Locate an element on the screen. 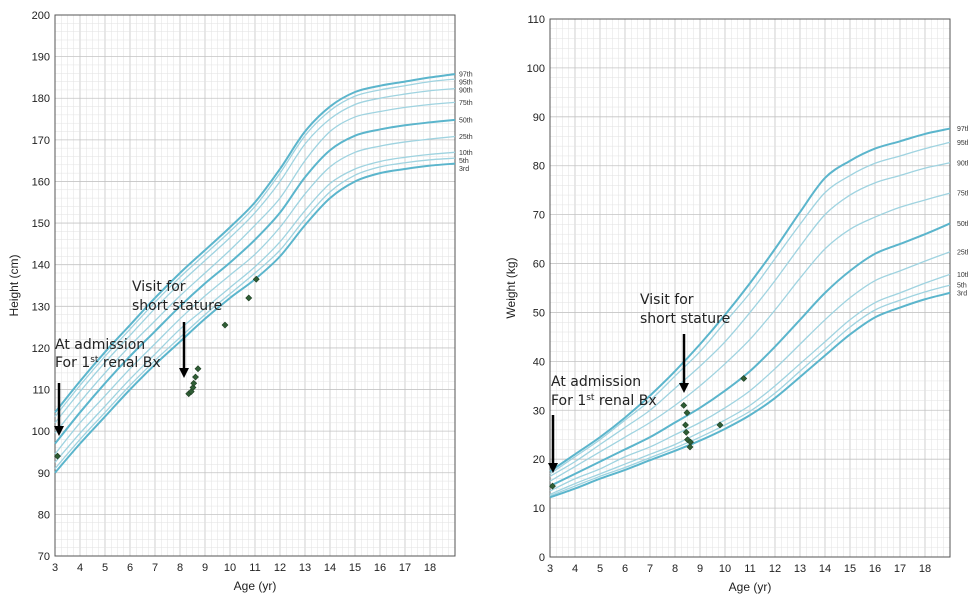  height-chart-x-tick-label: 4 is located at coordinates (80, 568).